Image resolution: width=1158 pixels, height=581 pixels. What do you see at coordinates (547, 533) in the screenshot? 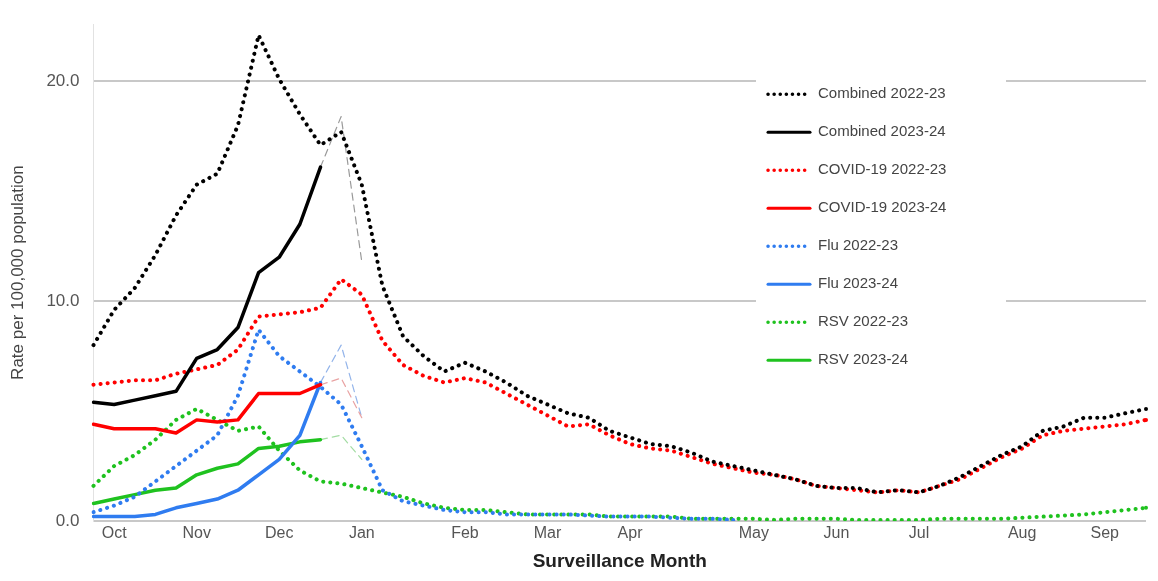
I see `x-tick-label: Mar` at bounding box center [547, 533].